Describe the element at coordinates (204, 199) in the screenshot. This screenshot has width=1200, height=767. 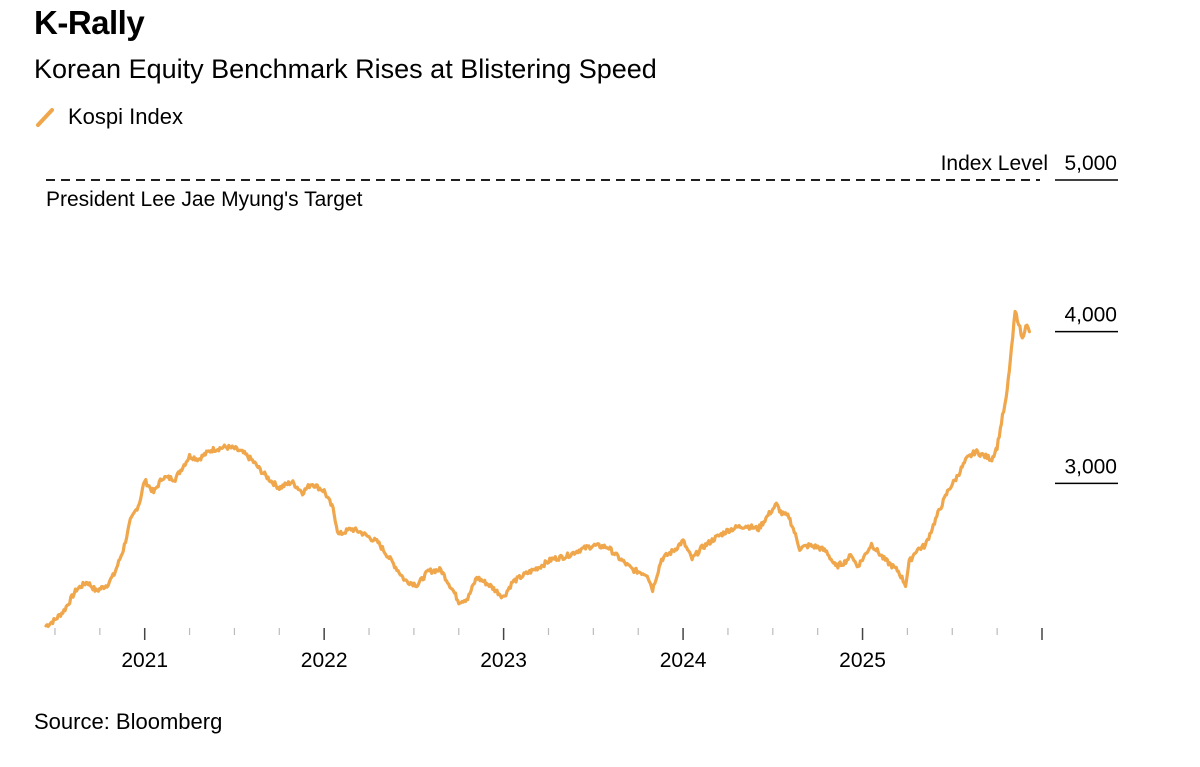
I see `reference-line-label: President Lee Jae Myung's Target` at that location.